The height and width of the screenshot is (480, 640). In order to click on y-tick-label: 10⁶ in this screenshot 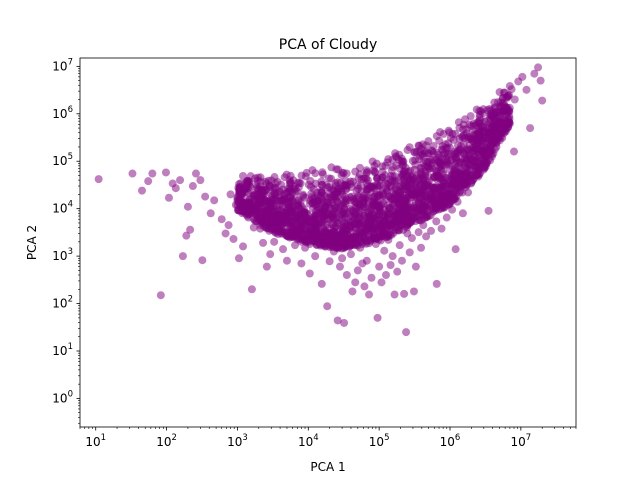, I will do `click(62, 113)`.